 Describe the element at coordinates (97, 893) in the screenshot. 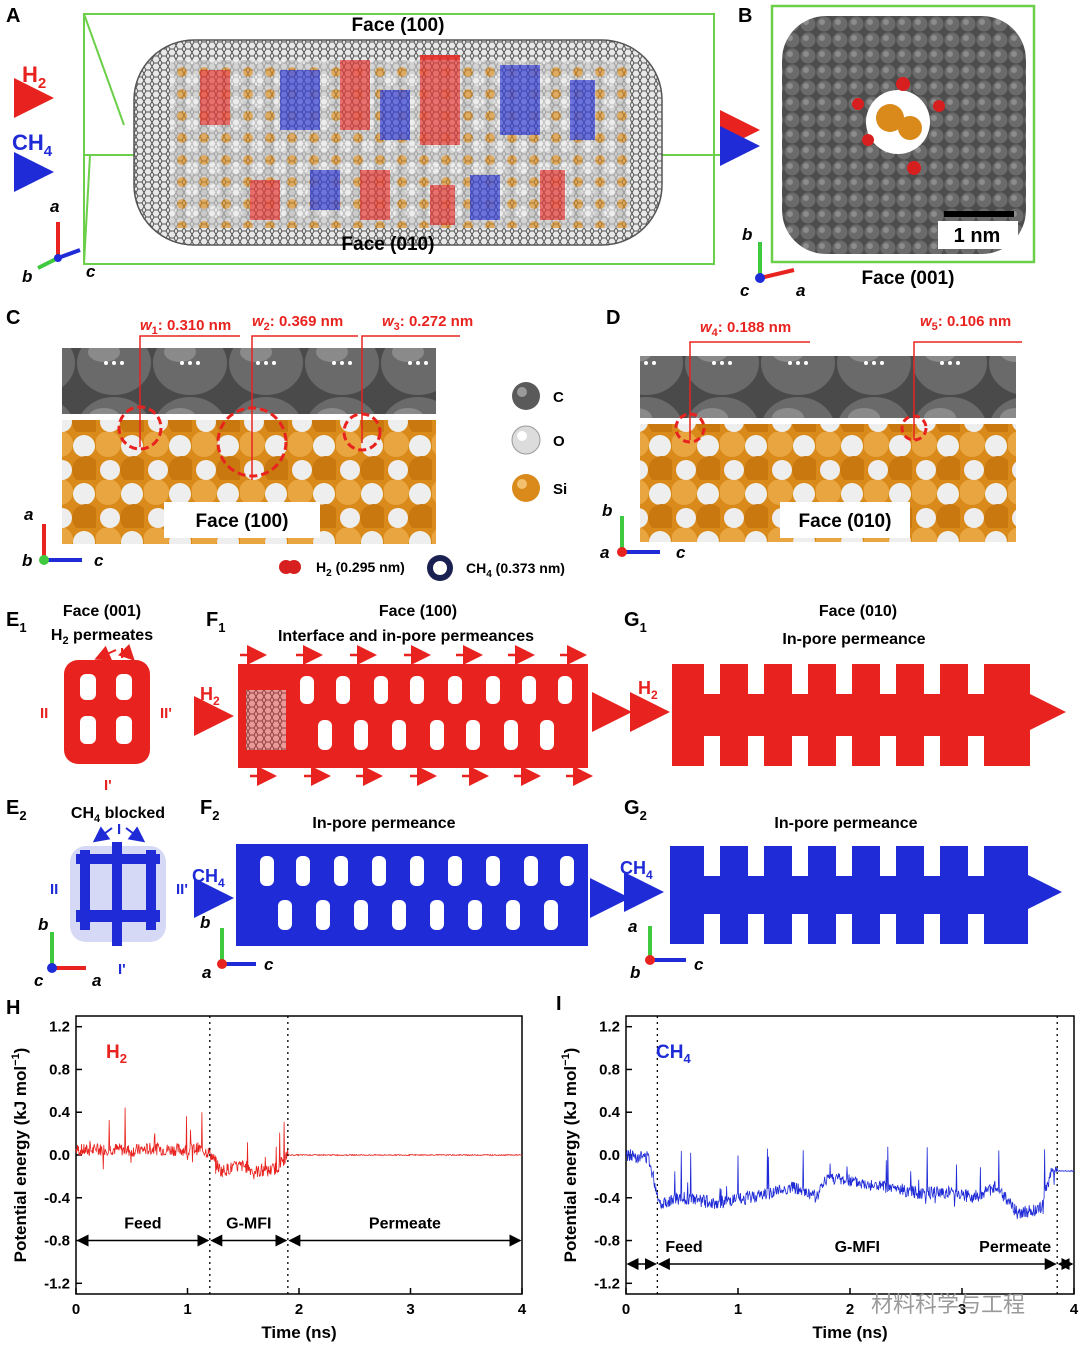

I see `panel-e2: E2 CH4 blocked I II II' I' b c a` at that location.